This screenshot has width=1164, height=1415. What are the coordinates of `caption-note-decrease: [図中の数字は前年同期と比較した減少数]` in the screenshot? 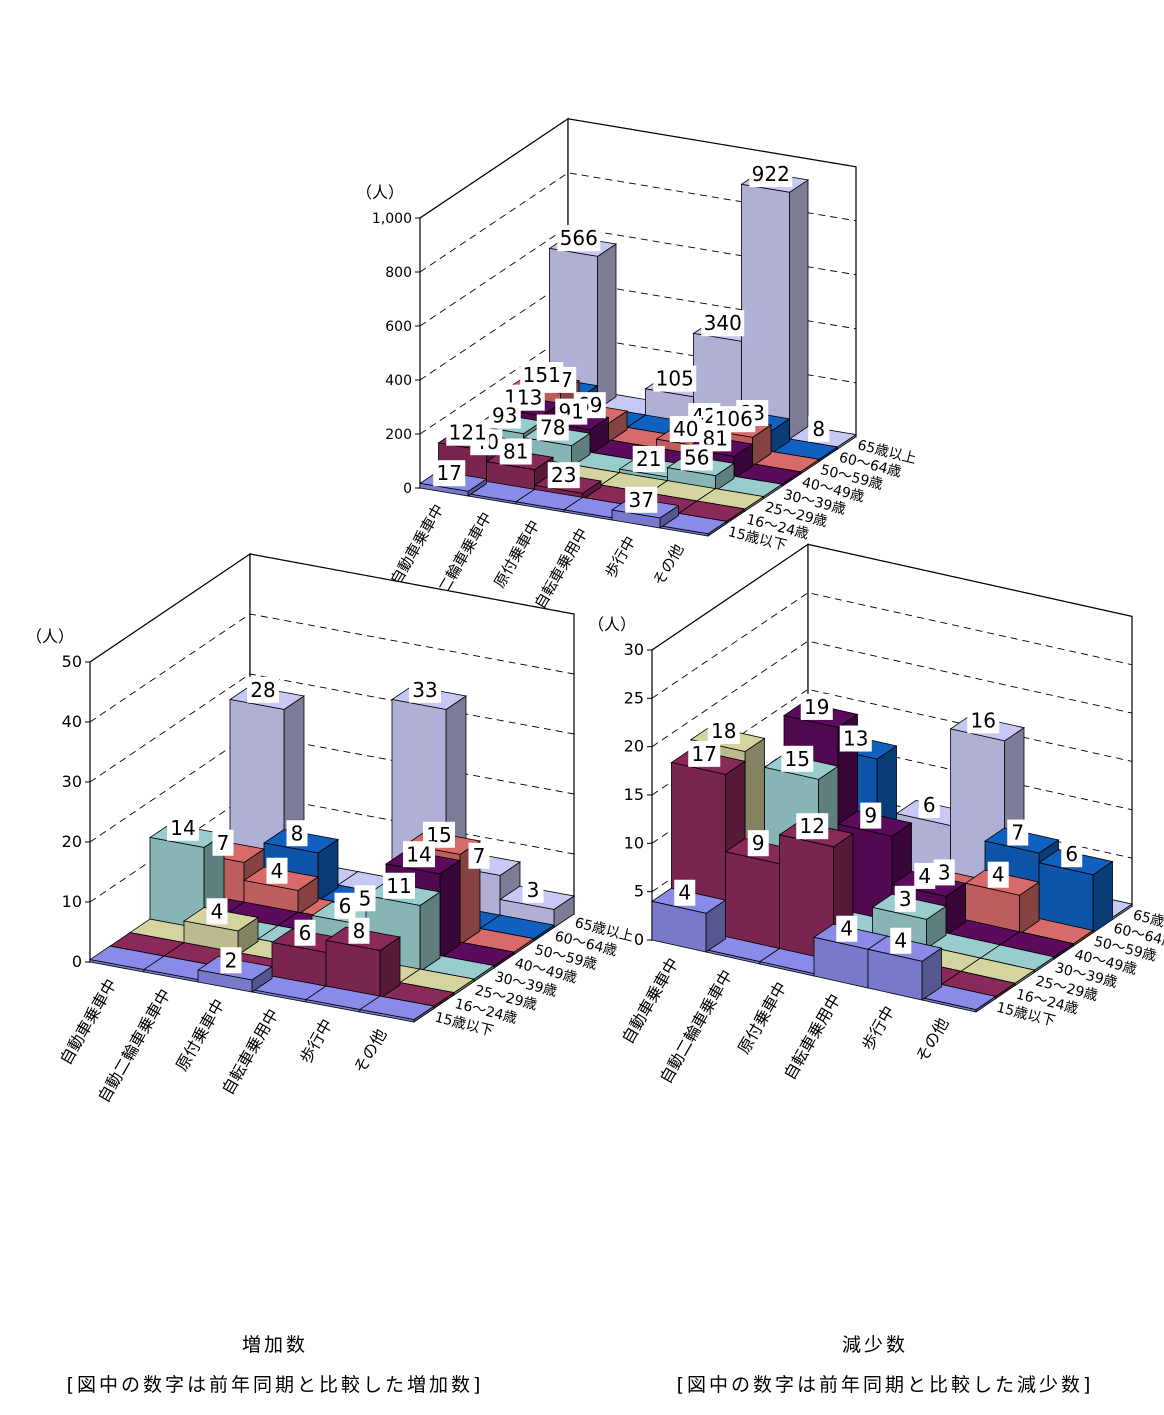 It's located at (885, 1385).